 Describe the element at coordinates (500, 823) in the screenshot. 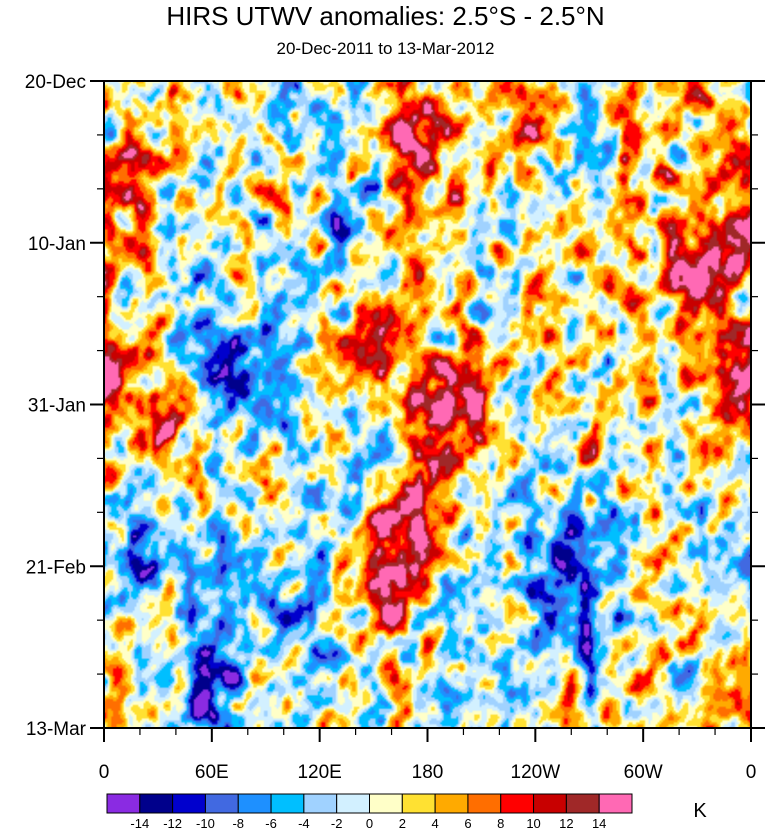

I see `colorbar-tick-label: 8` at that location.